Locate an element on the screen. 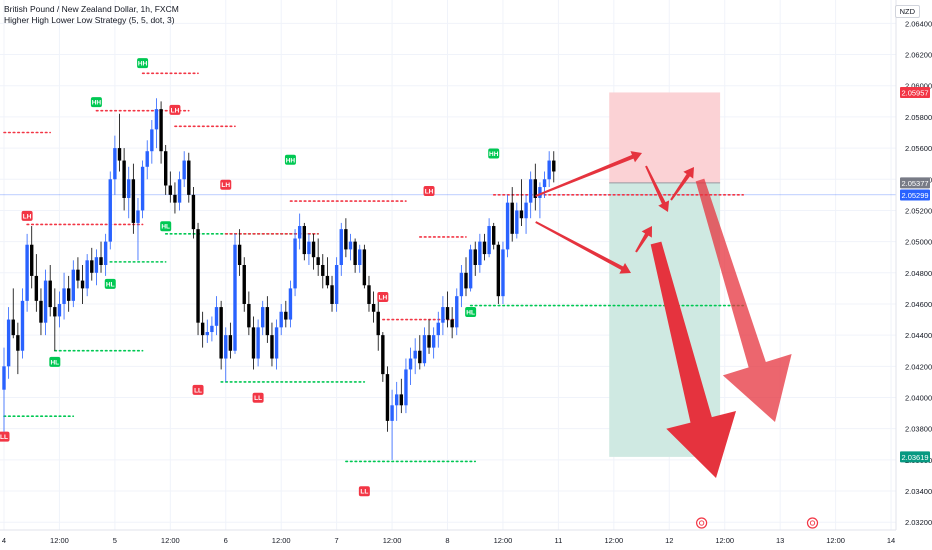 The height and width of the screenshot is (550, 932). currency-badge: NZD is located at coordinates (907, 11).